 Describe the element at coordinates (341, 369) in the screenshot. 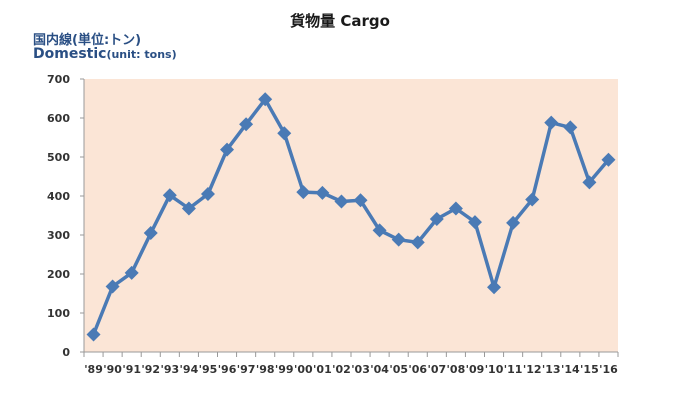

I see `x-tick-label: '02` at that location.